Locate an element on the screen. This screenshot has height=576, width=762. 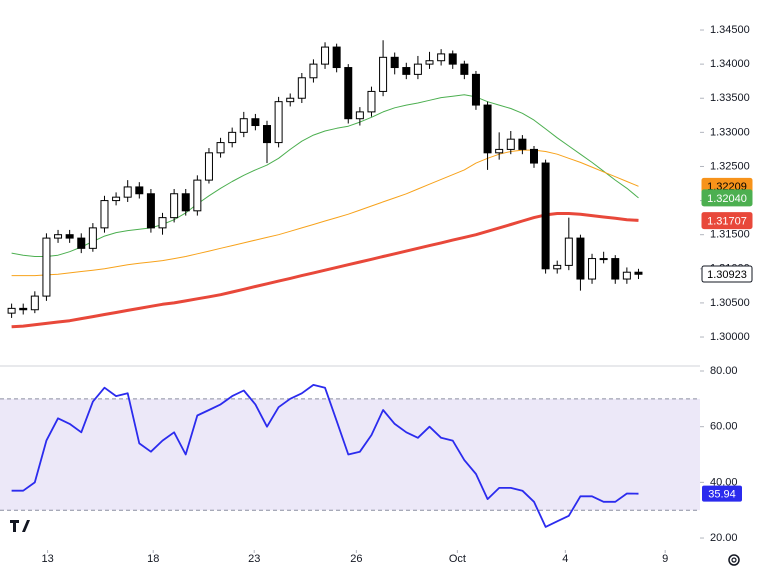
settings-icon is located at coordinates (734, 560).